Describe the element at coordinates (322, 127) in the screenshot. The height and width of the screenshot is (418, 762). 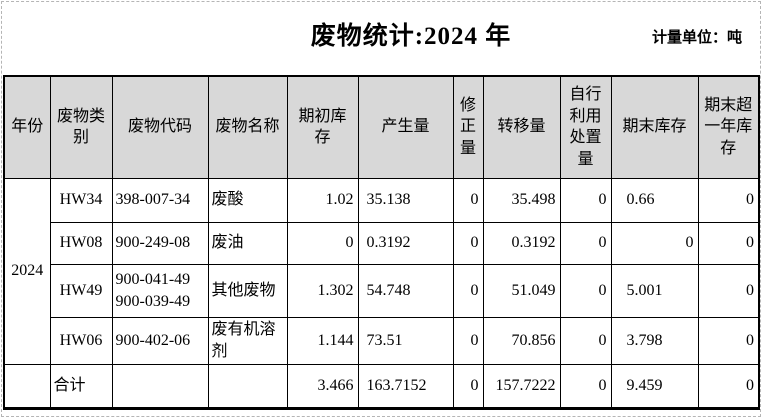
I see `header-opening-stock: 期初库存` at that location.